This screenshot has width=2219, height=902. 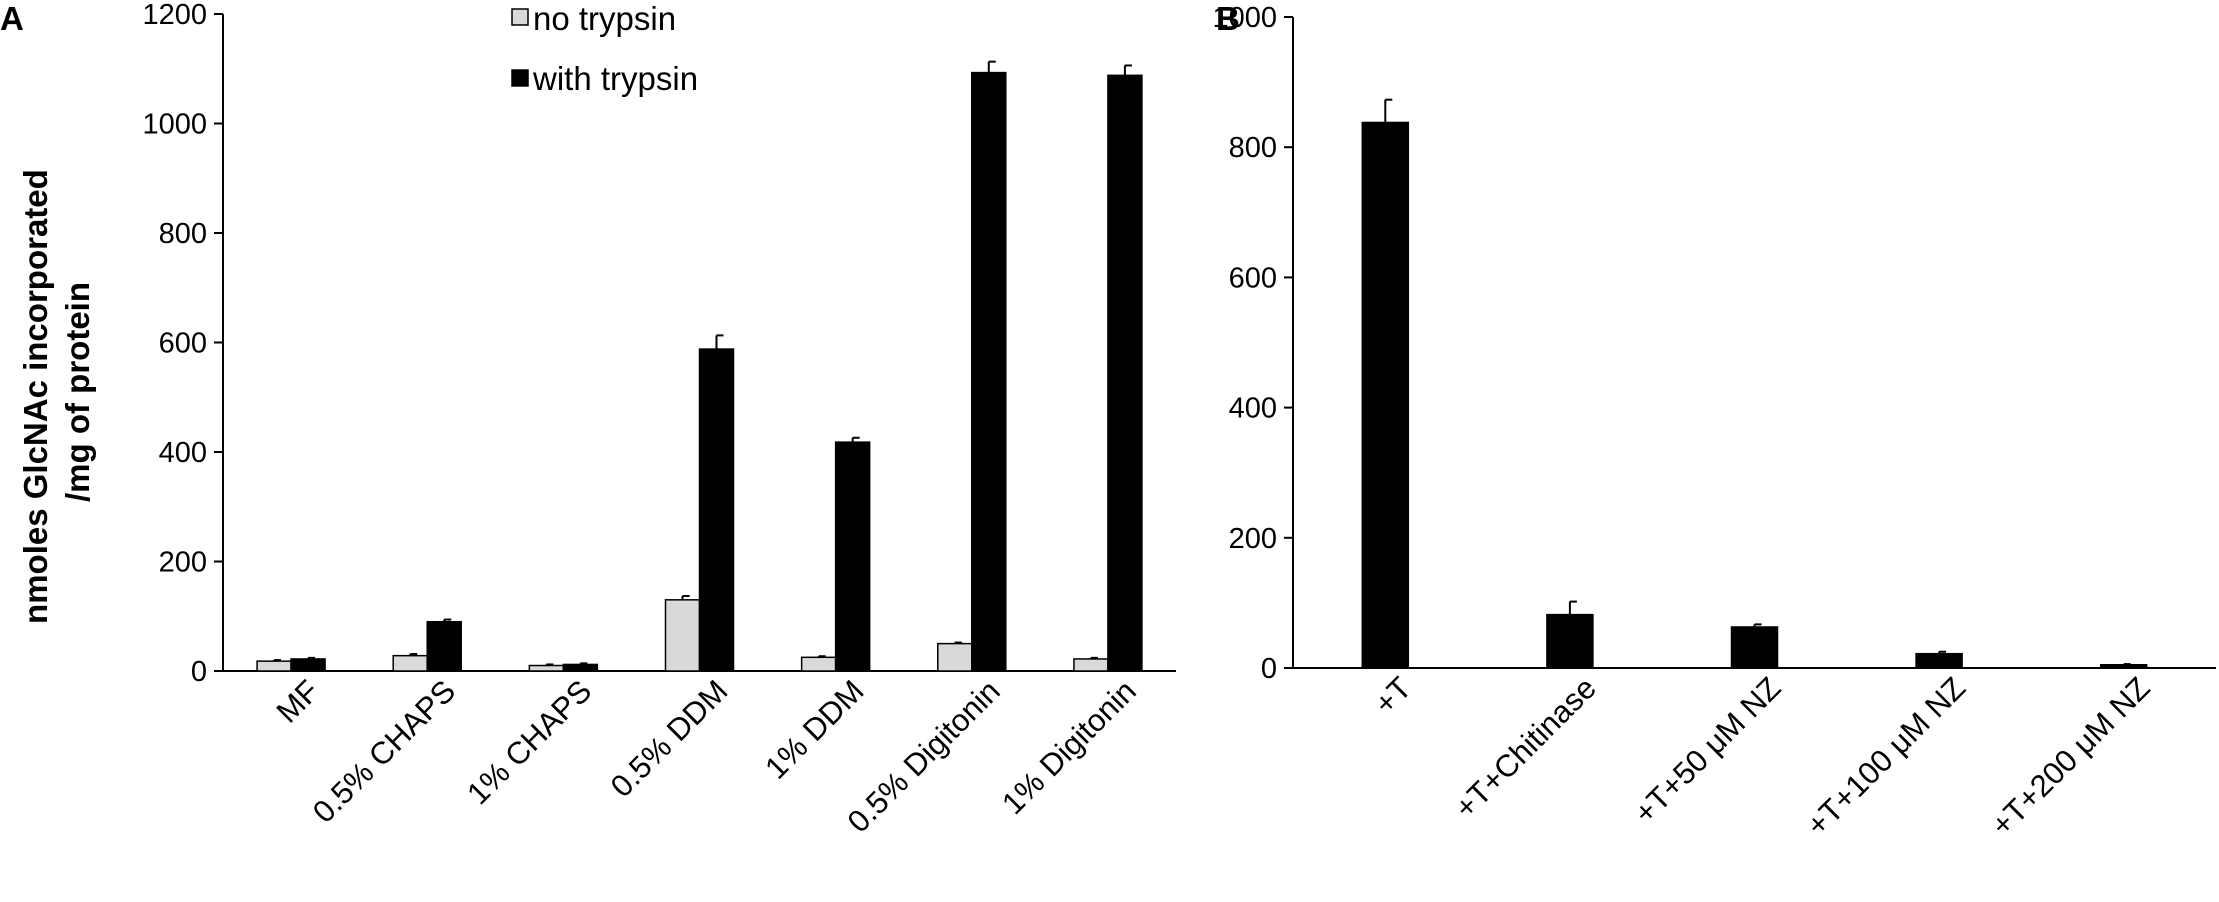 I want to click on bar-value-t, so click(x=1385, y=395).